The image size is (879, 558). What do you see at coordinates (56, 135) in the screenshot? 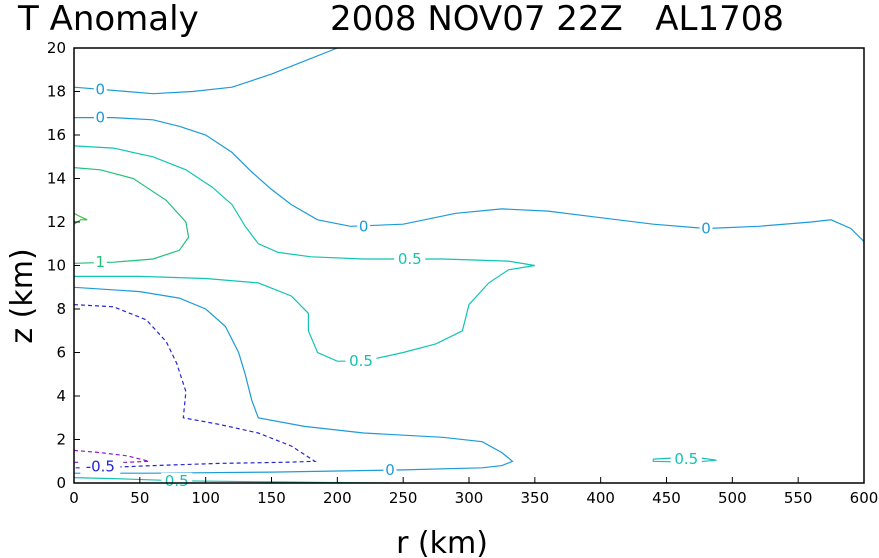
I see `y-tick-label: 16` at bounding box center [56, 135].